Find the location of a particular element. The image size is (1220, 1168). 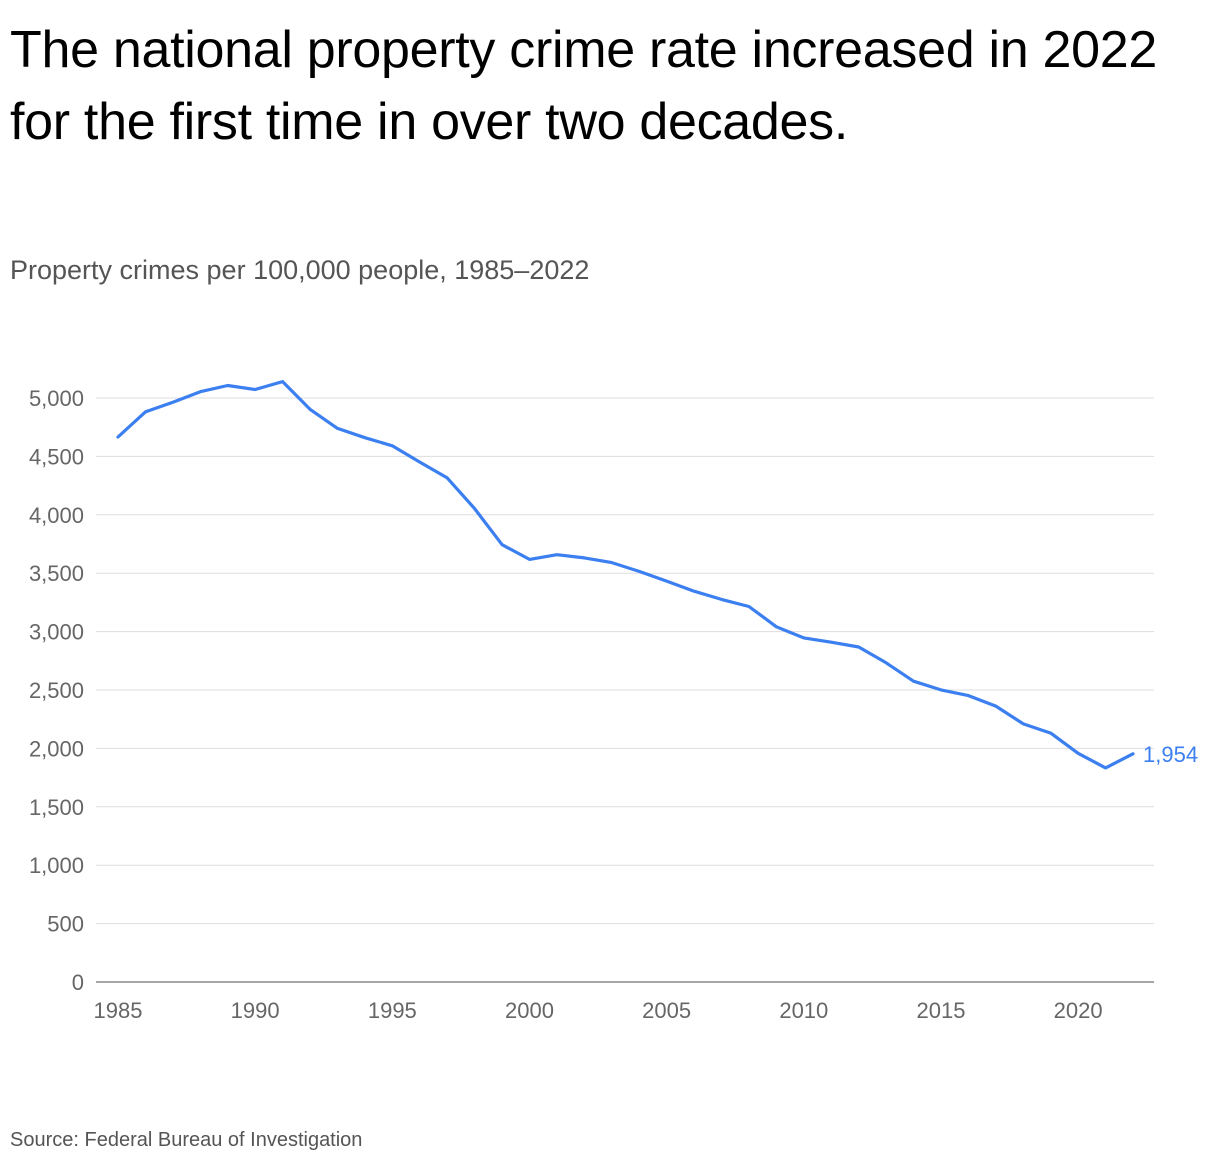

x-tick-label: 2010 is located at coordinates (803, 1010).